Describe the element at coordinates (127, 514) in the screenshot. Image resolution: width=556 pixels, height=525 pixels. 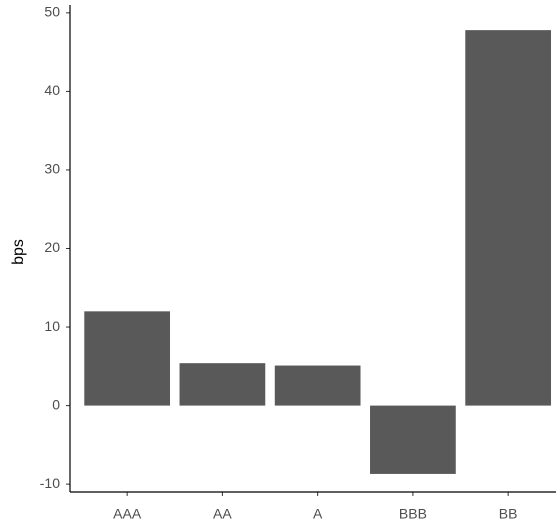
I see `x-tick-label: AAA` at that location.